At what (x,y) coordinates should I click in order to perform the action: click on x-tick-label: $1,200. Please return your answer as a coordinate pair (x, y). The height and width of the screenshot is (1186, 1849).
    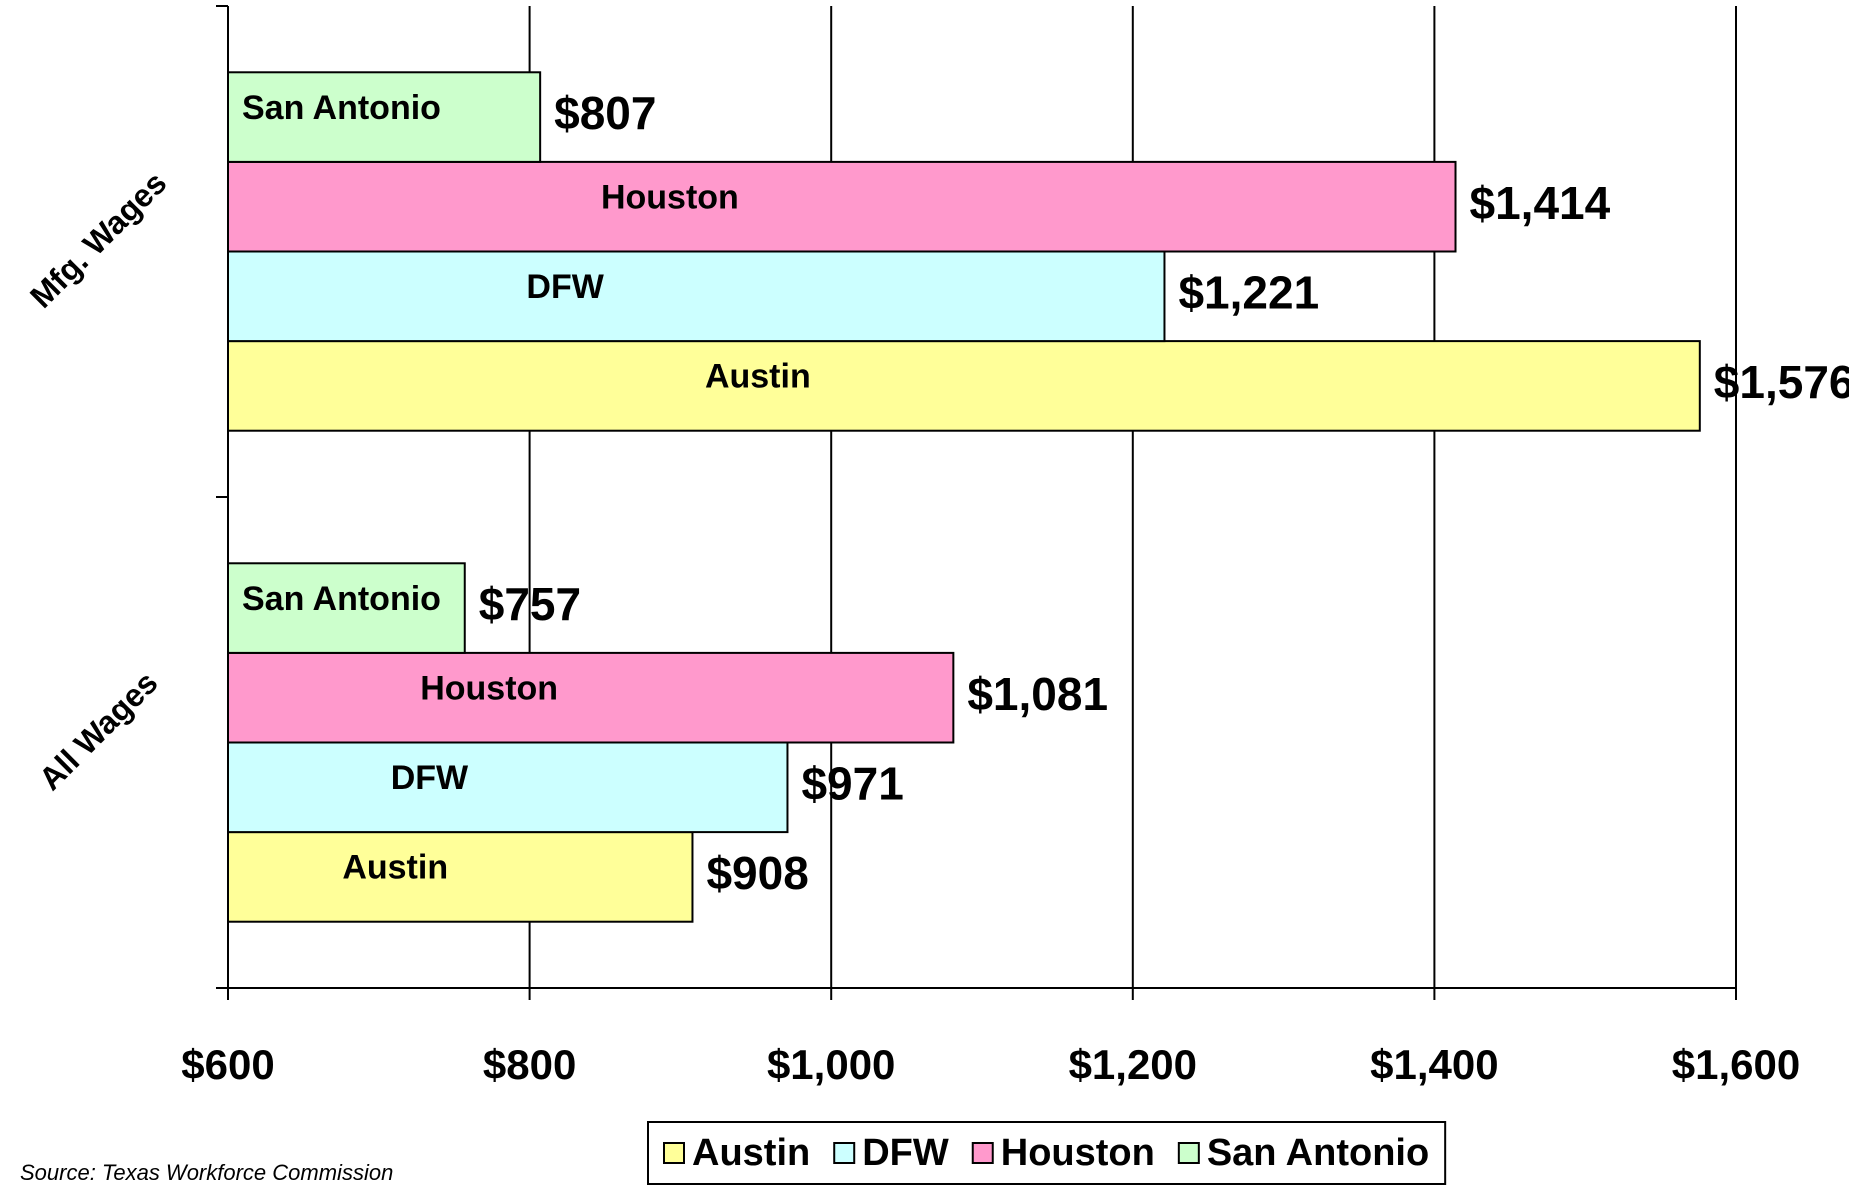
    Looking at the image, I should click on (1133, 1064).